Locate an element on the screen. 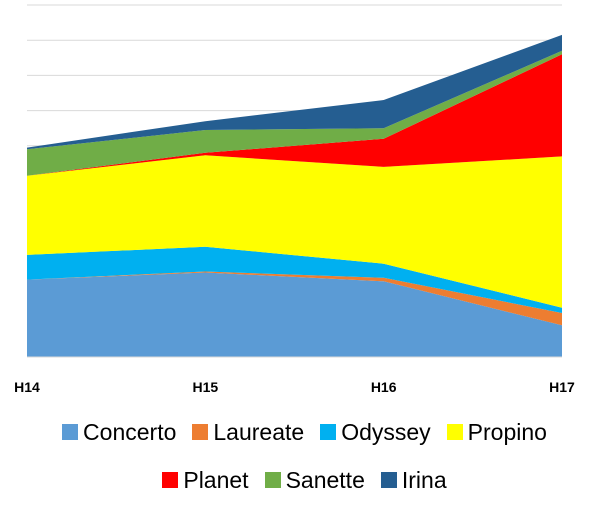 This screenshot has width=609, height=510. legend-row: Concerto Laureate Odyssey Propino is located at coordinates (304, 432).